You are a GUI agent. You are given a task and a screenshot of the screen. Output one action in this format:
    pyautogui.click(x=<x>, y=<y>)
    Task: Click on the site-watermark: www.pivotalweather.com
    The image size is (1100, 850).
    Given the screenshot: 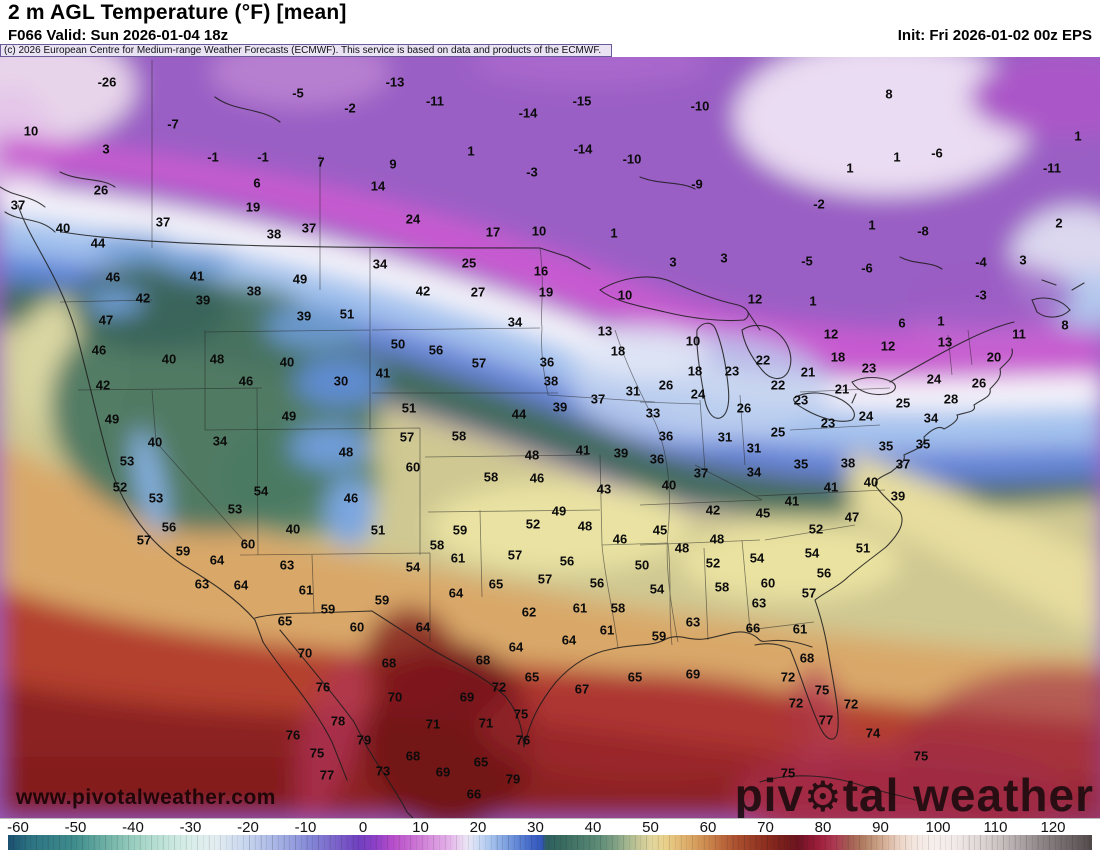 What is the action you would take?
    pyautogui.click(x=146, y=797)
    